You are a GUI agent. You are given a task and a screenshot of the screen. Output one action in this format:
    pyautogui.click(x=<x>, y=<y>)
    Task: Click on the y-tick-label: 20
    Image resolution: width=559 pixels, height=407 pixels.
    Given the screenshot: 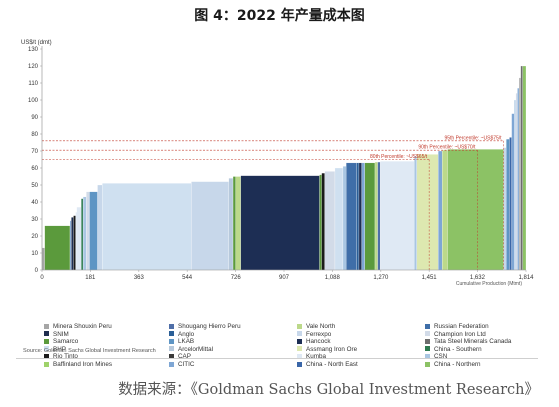 What is the action you would take?
    pyautogui.click(x=34, y=237)
    